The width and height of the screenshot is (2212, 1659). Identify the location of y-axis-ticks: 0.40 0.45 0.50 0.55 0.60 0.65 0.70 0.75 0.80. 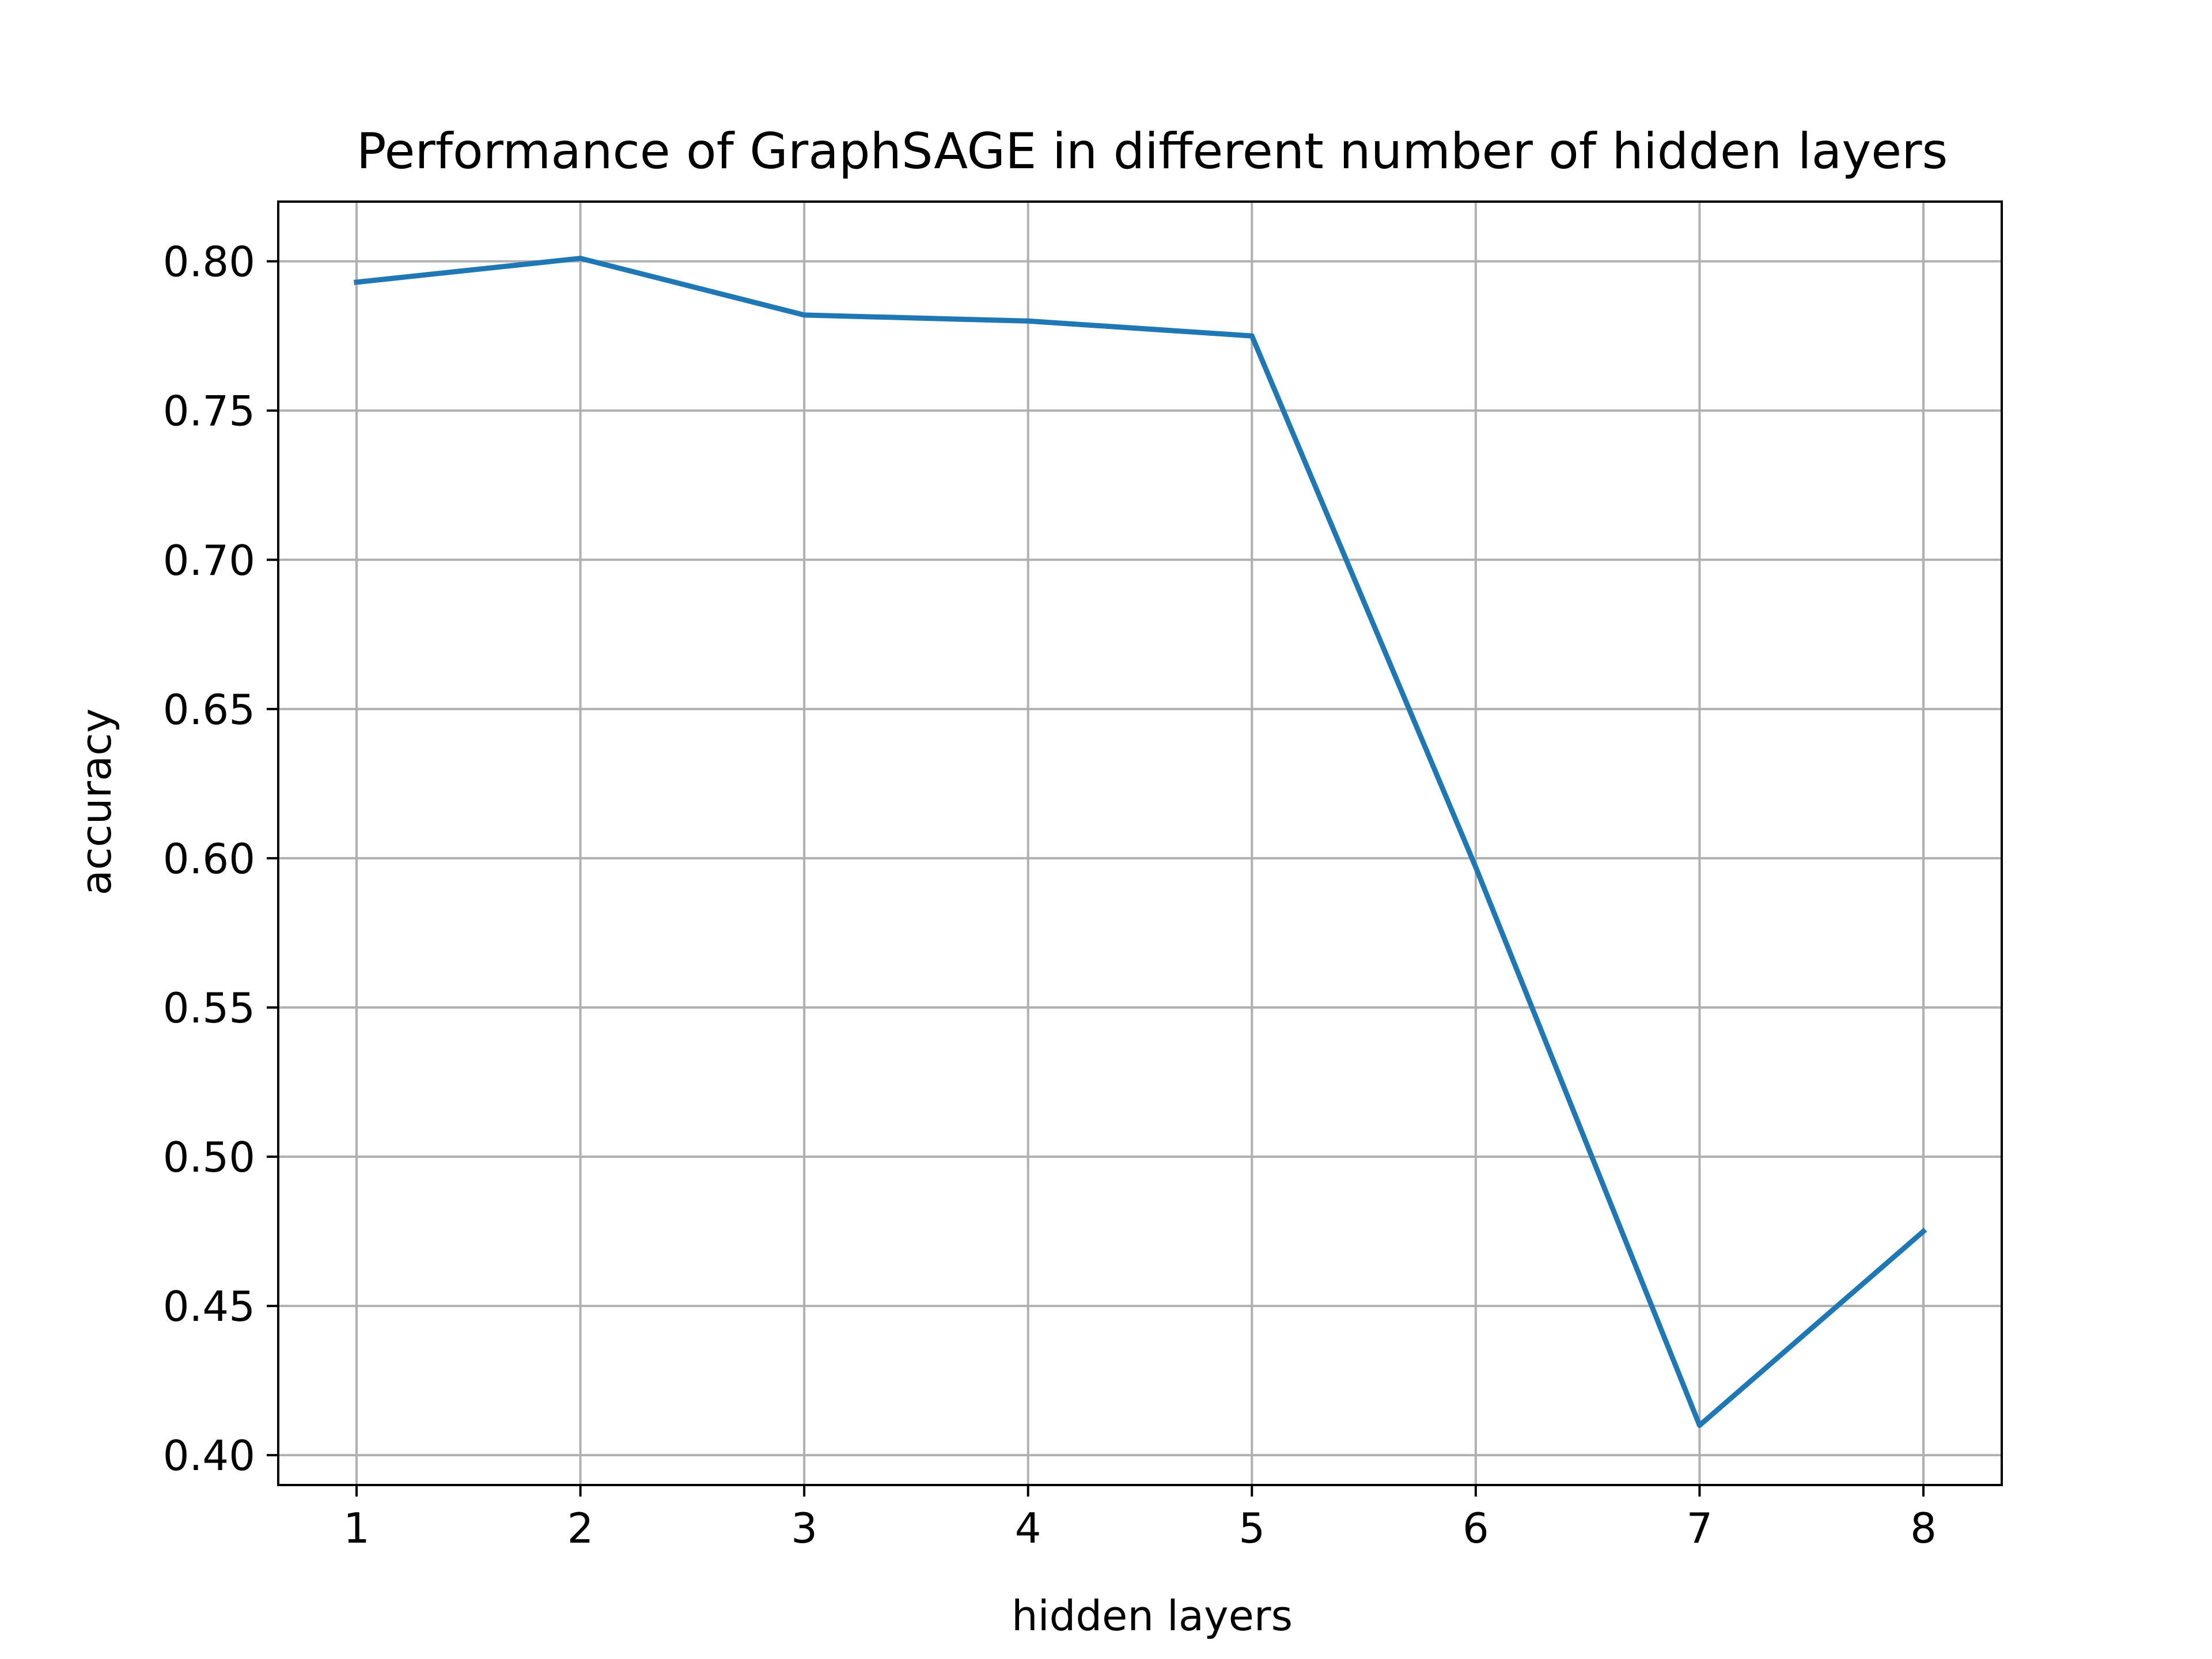
(220, 859).